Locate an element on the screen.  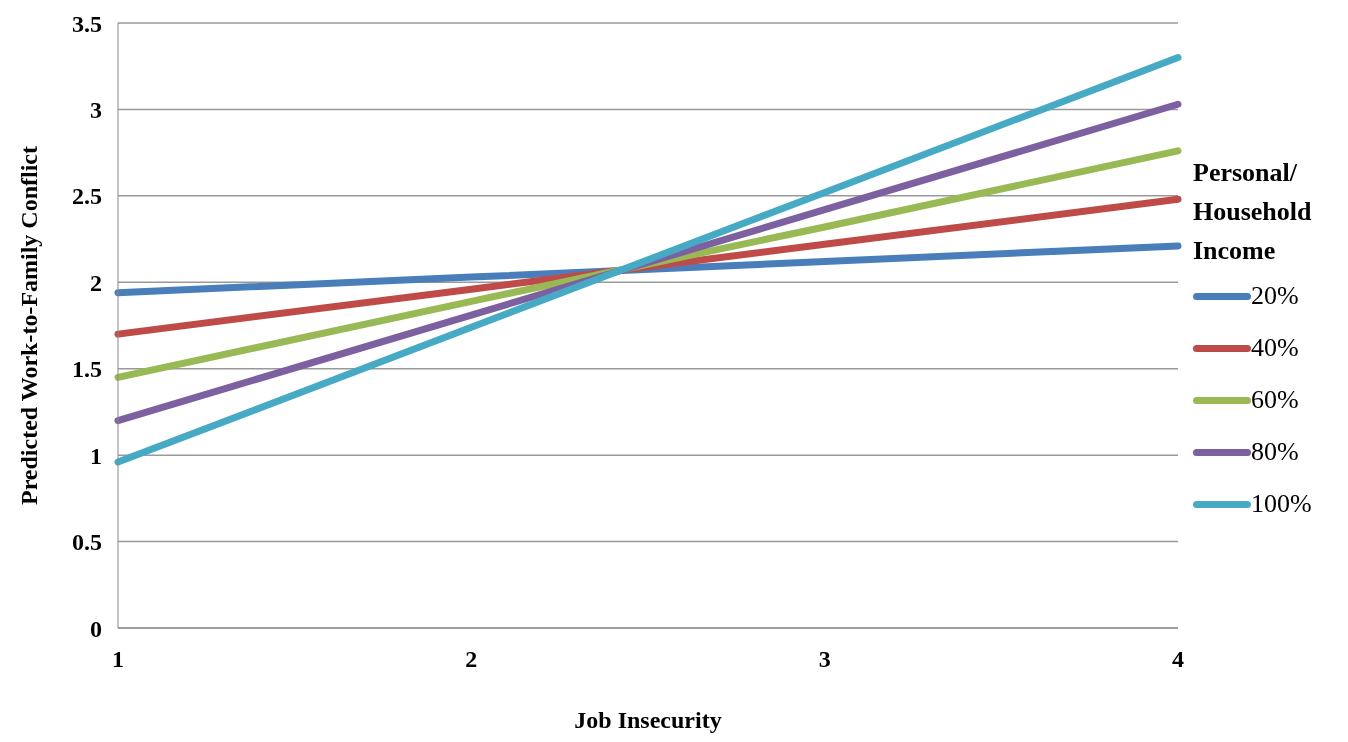
y-tick-label: 1 is located at coordinates (96, 455).